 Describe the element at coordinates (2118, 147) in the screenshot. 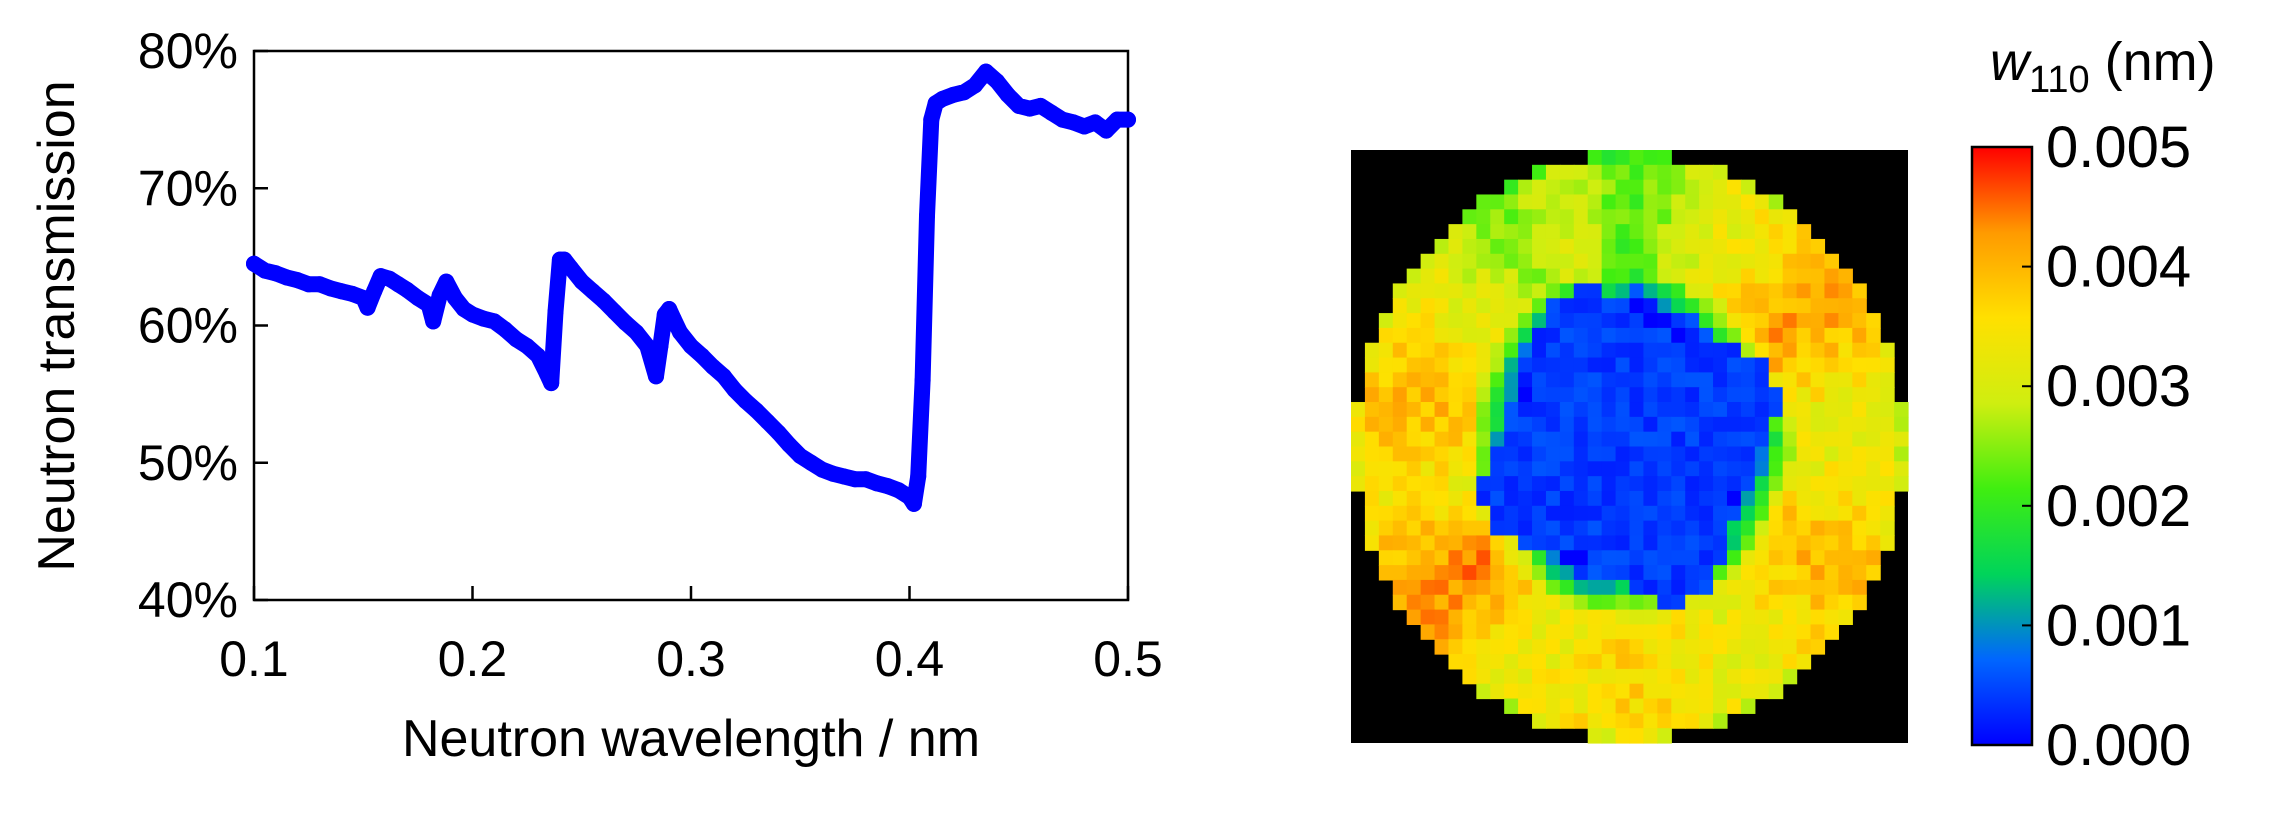

I see `colorbar-tick-label: 0.005` at that location.